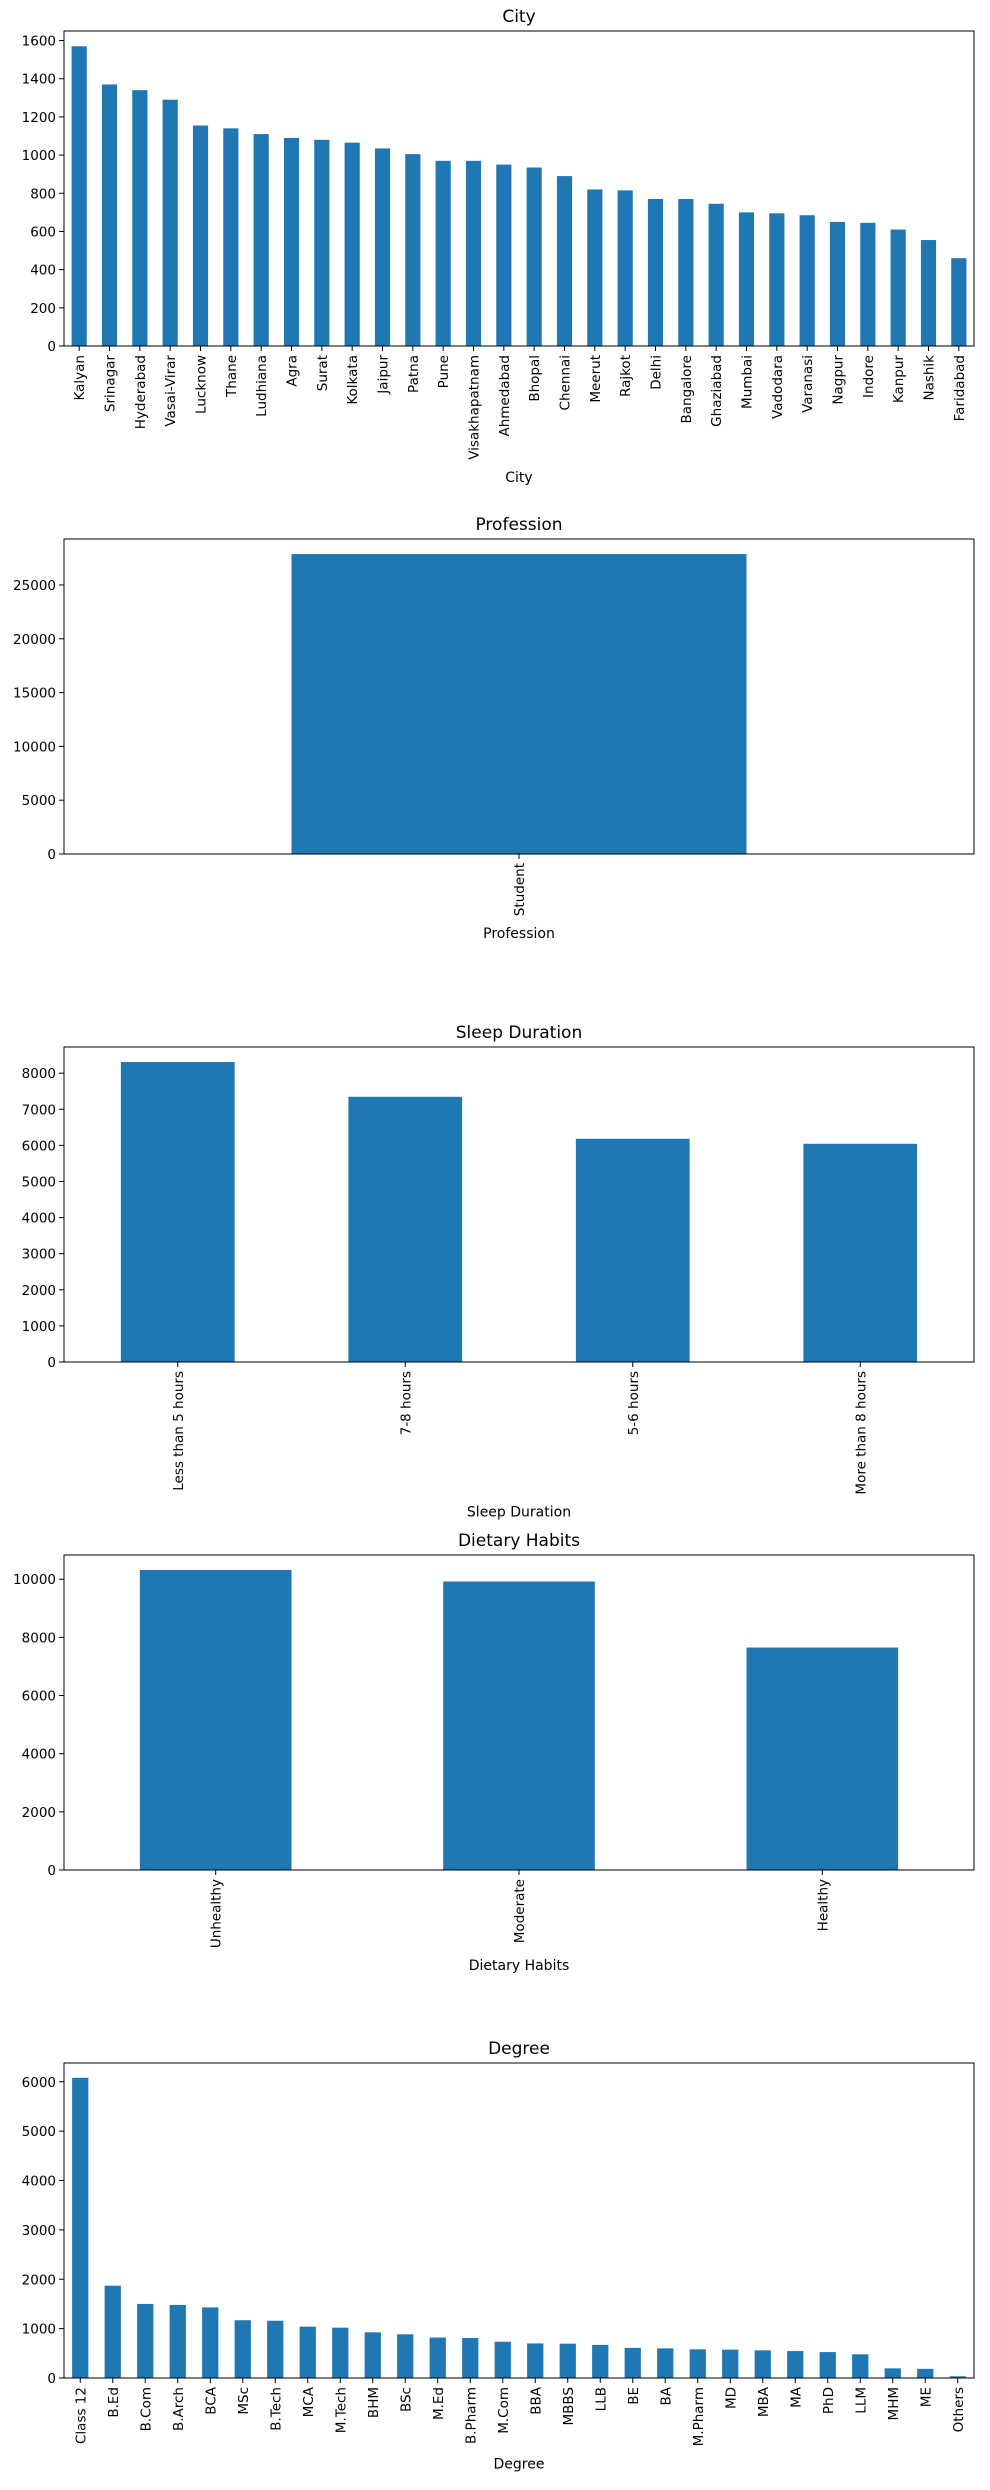 This screenshot has height=2490, width=990. I want to click on chart-0-xtick-label-bhopal: Bhopal, so click(535, 378).